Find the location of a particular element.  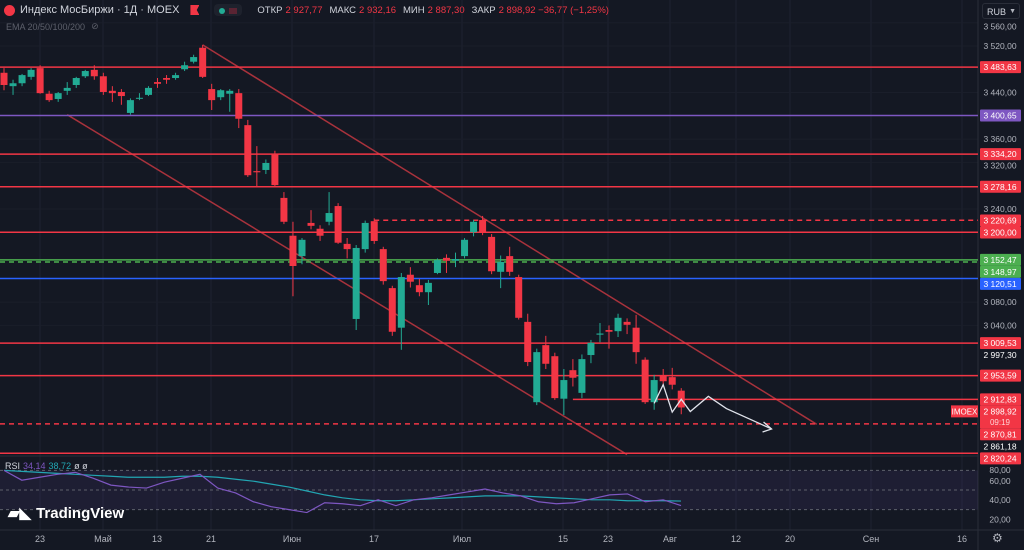

rsi-line is located at coordinates (342, 491).